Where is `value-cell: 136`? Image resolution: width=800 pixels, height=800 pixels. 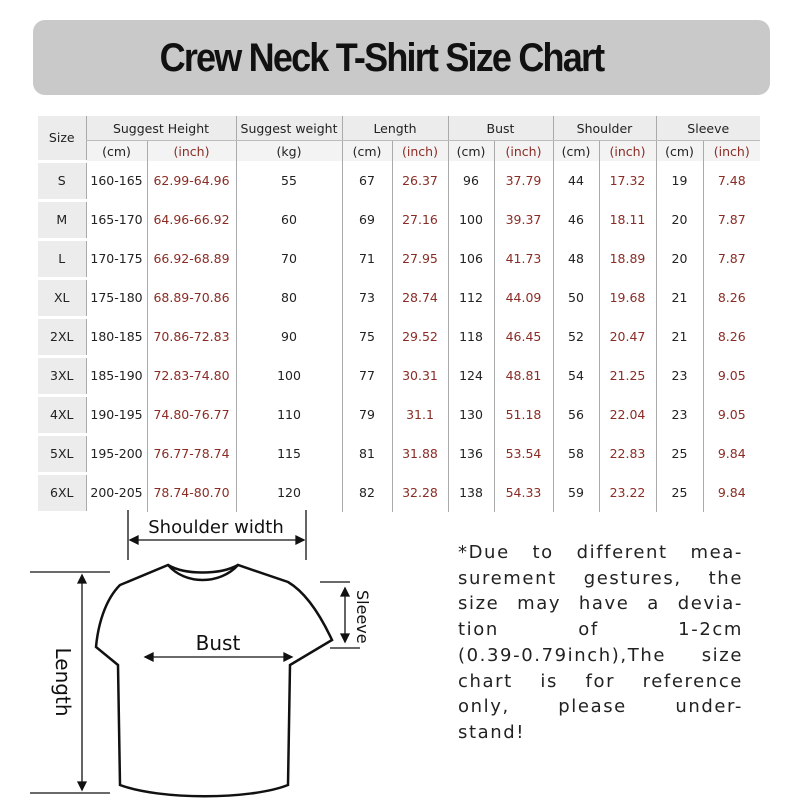 value-cell: 136 is located at coordinates (470, 453).